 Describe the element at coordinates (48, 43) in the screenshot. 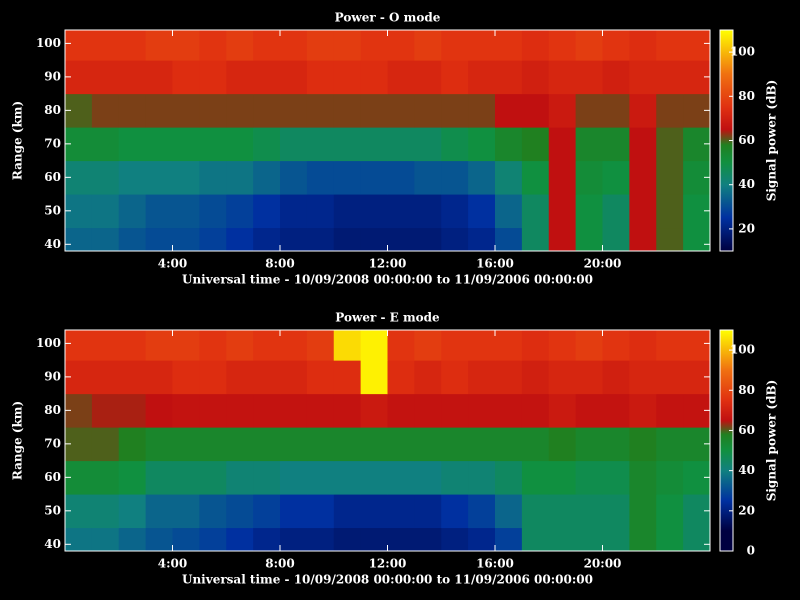

I see `y-tick-label: 100` at that location.